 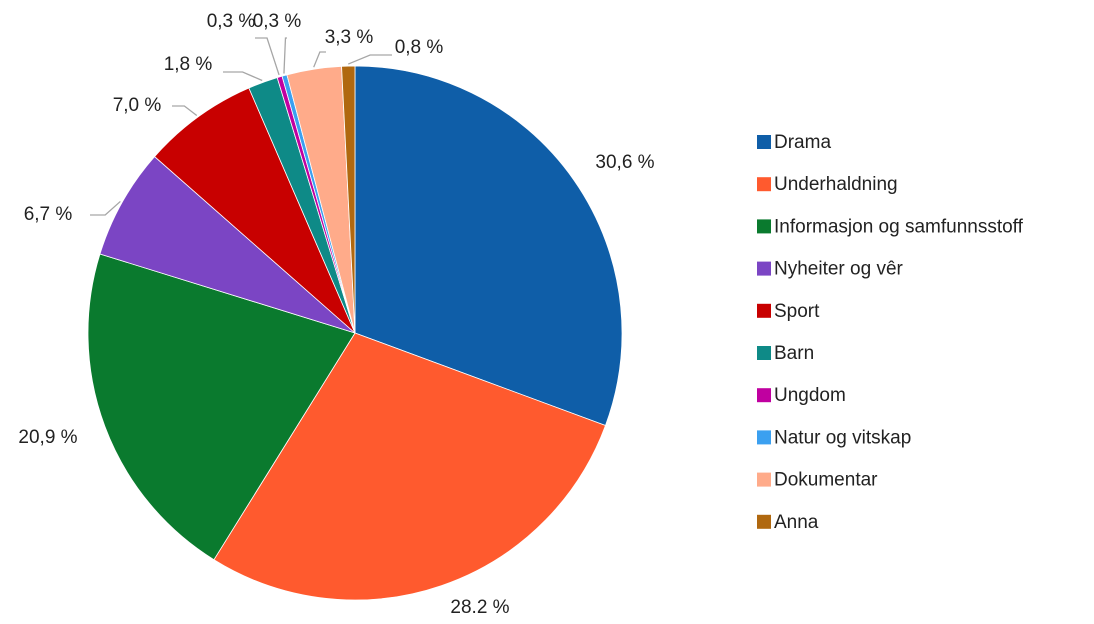 What do you see at coordinates (794, 353) in the screenshot?
I see `legend-label: Barn` at bounding box center [794, 353].